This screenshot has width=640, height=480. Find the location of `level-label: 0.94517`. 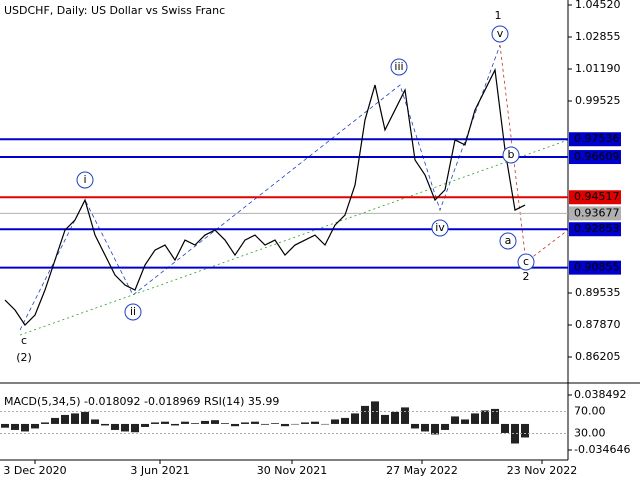

level-label: 0.94517 is located at coordinates (597, 196).